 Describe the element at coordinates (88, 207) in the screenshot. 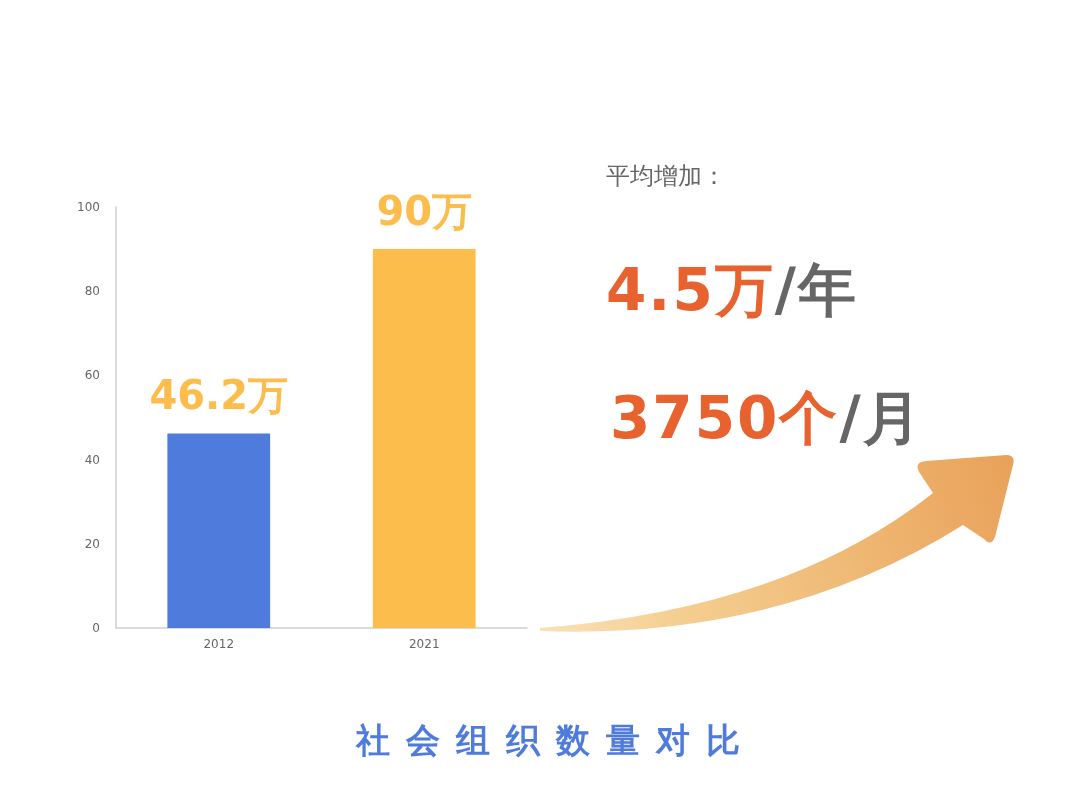

I see `y-tick-label: 100` at that location.